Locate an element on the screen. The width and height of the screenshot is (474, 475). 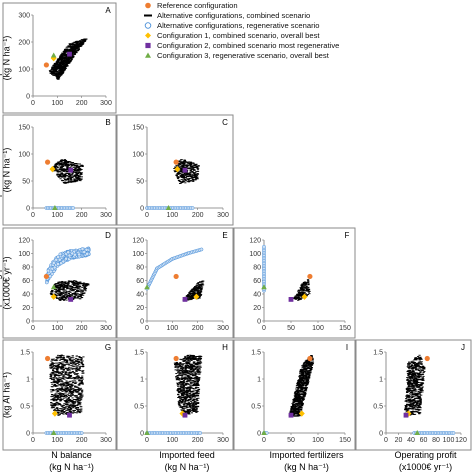
y-tick-label: 60 is located at coordinates (257, 281).